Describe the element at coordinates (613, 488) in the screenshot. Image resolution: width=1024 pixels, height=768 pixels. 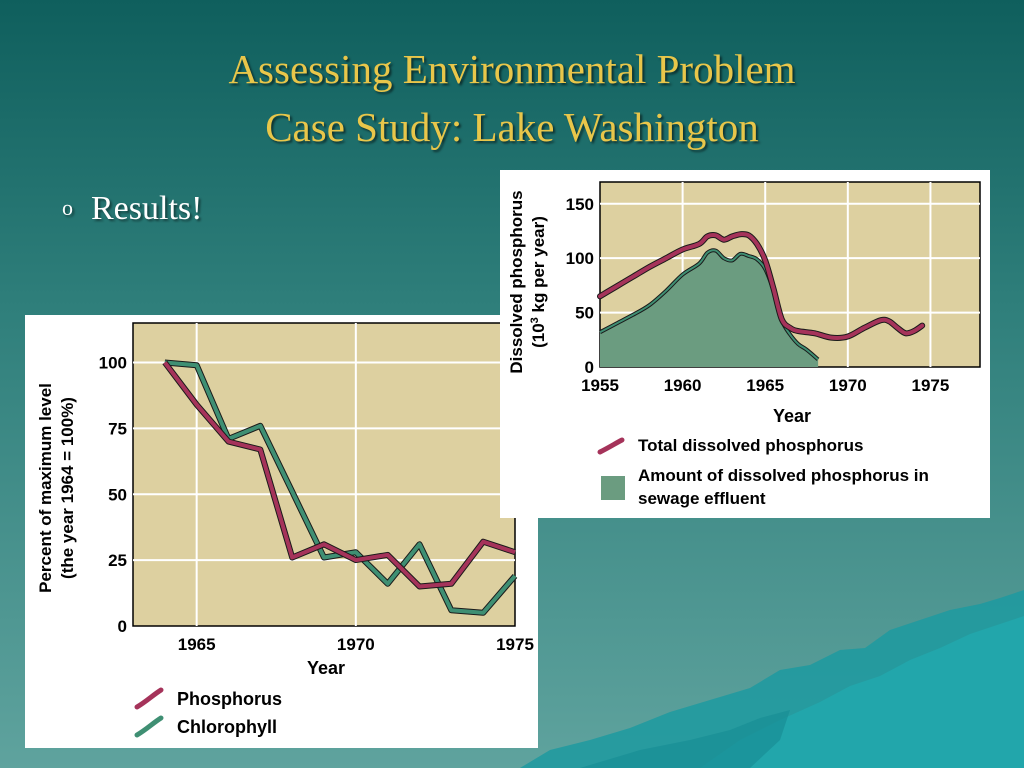
I see `legend-swatch-effluent` at that location.